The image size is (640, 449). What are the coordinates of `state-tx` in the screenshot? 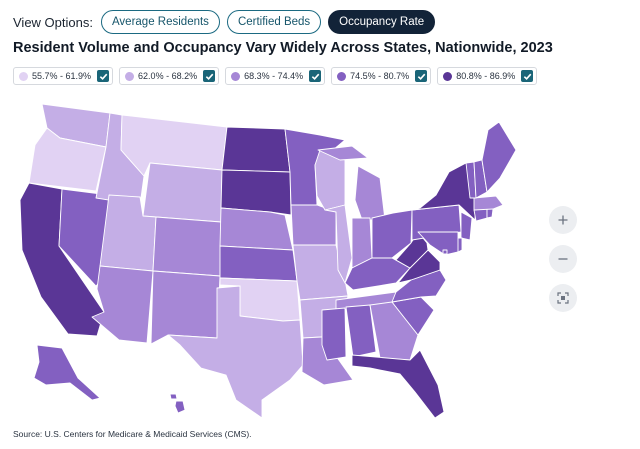 It's located at (235, 352).